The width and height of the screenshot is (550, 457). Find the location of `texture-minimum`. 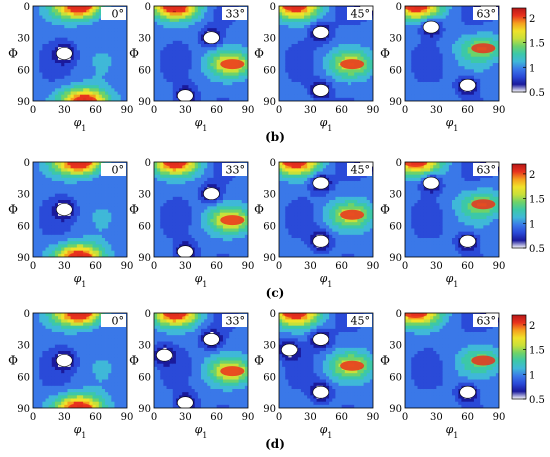

texture-minimum is located at coordinates (321, 32).